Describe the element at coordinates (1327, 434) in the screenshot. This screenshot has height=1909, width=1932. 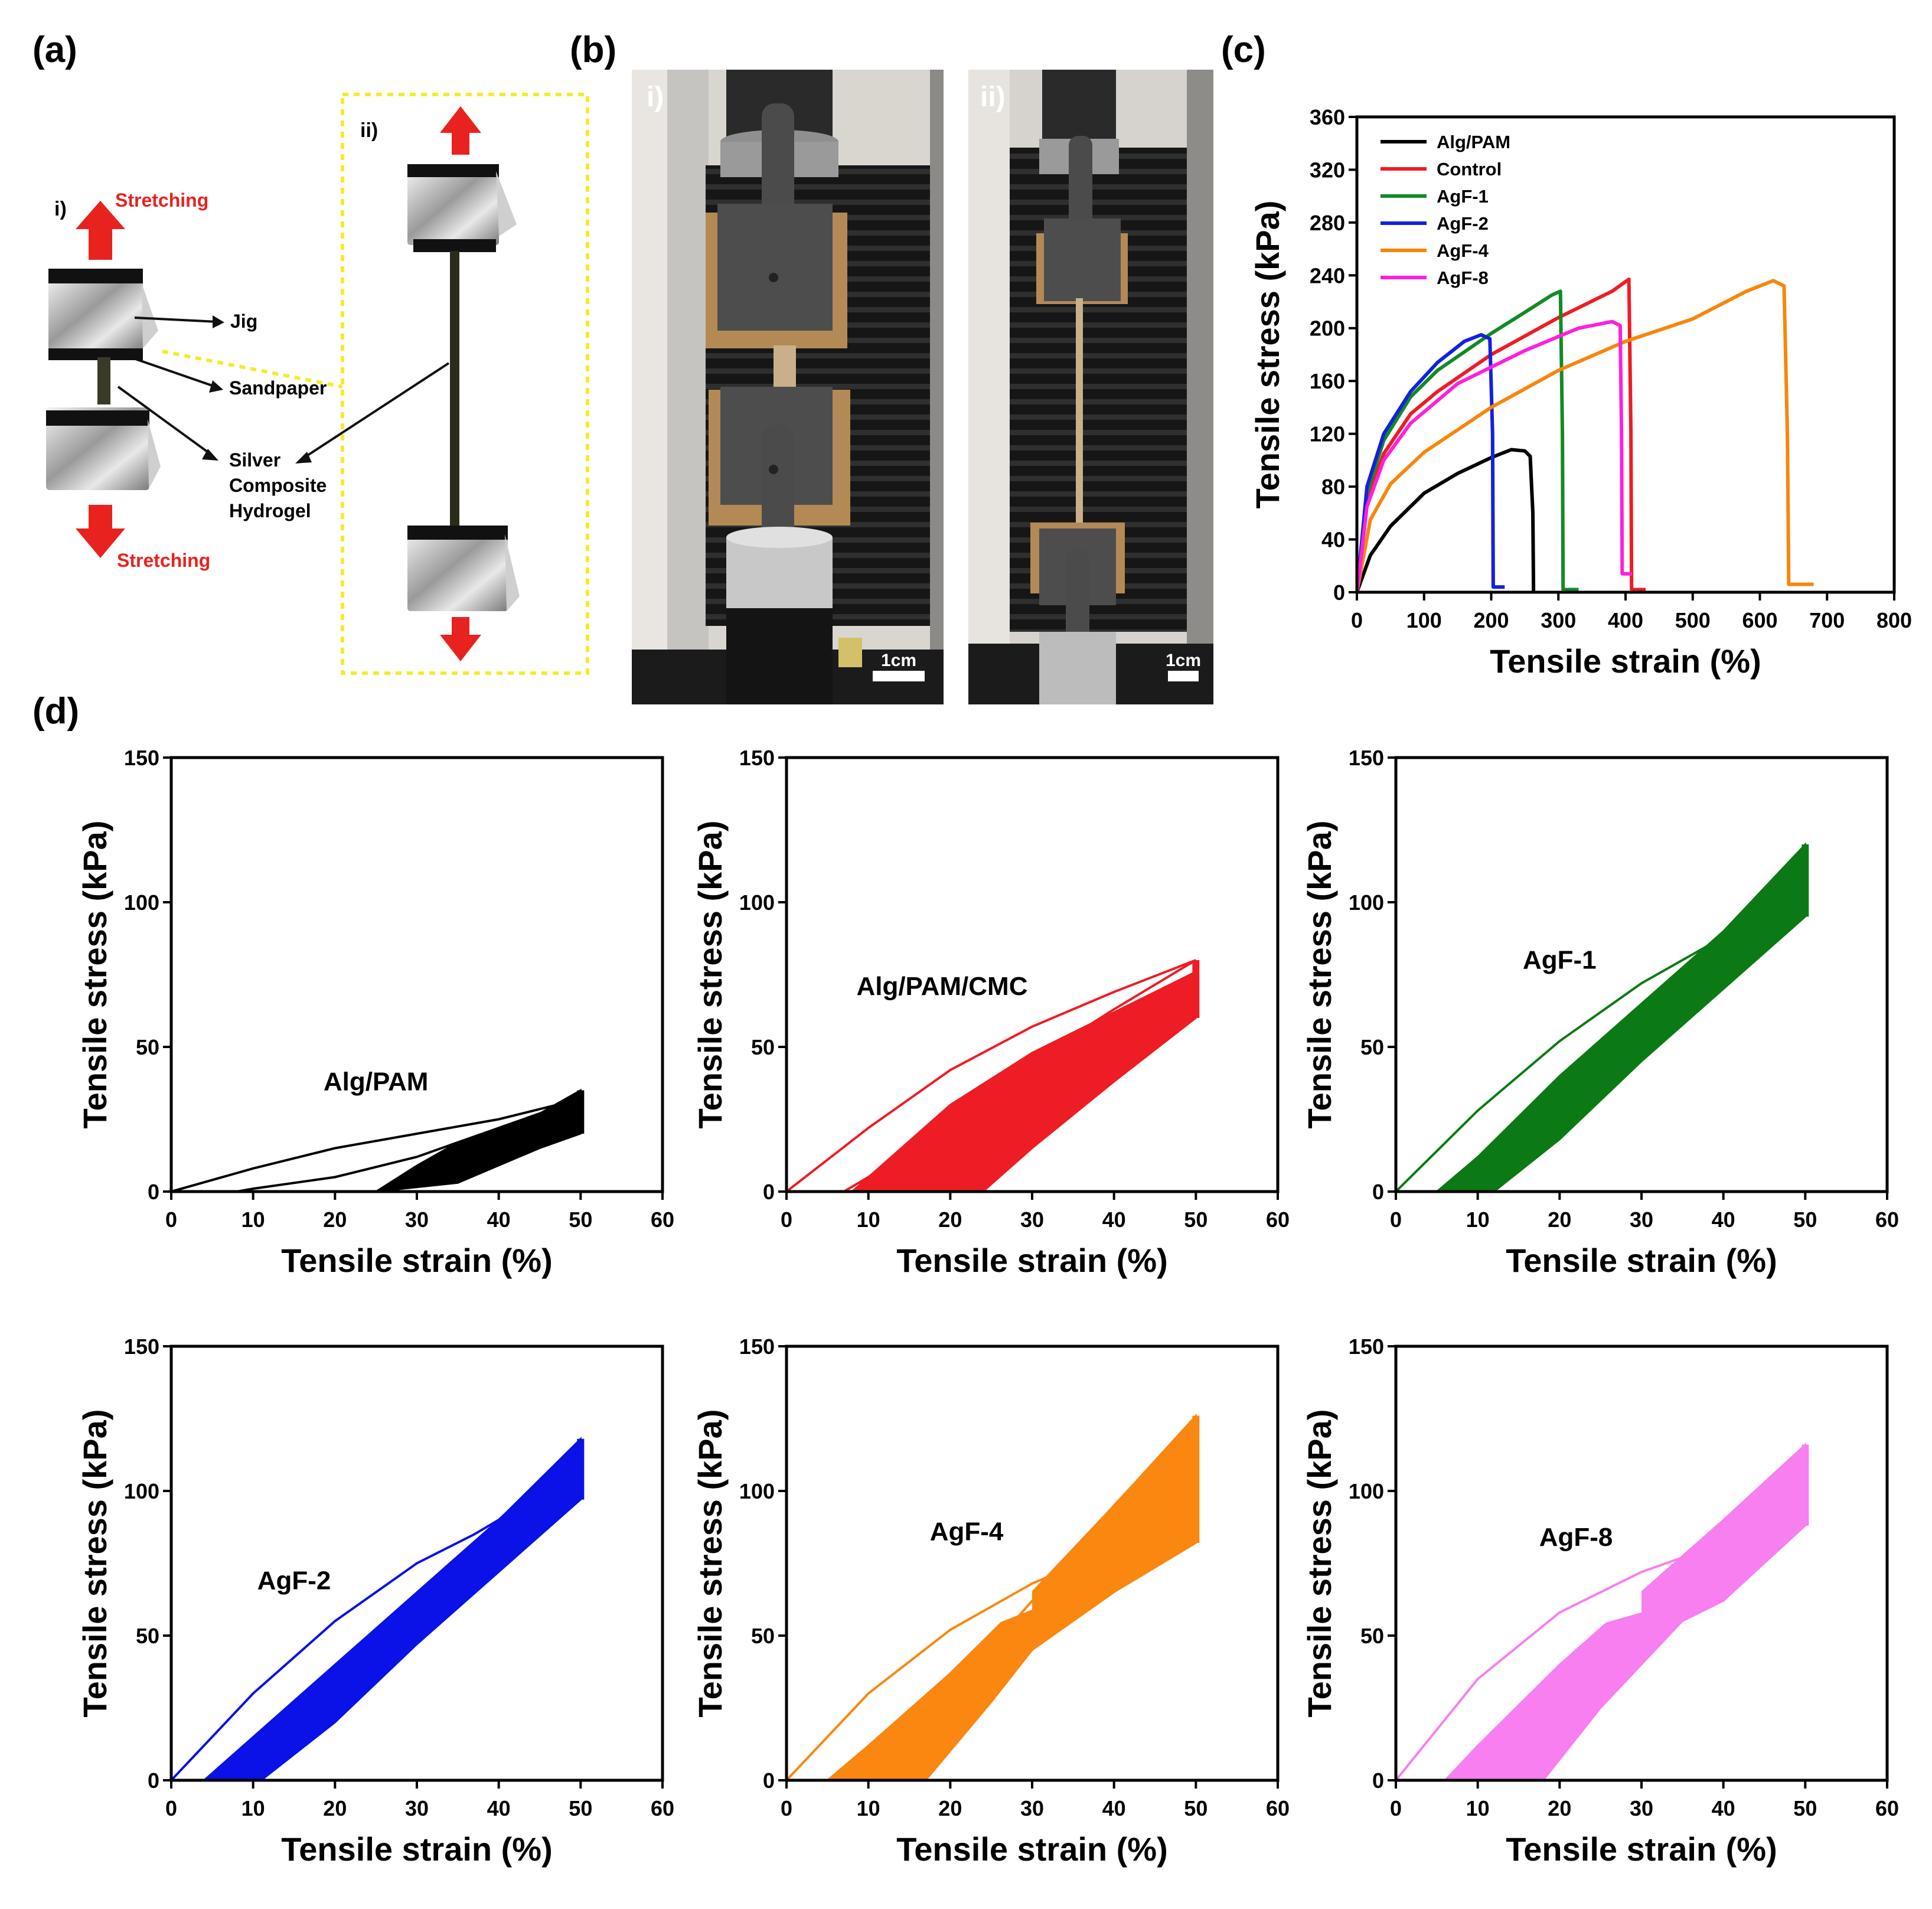
I see `y-tick-label: 120` at that location.